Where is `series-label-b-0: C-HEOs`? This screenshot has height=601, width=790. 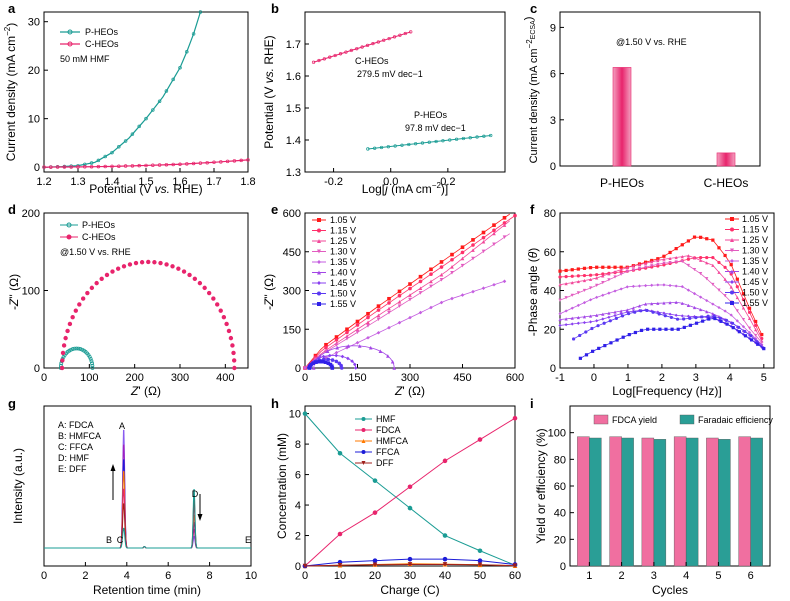
series-label-b-0: C-HEOs is located at coordinates (372, 61).